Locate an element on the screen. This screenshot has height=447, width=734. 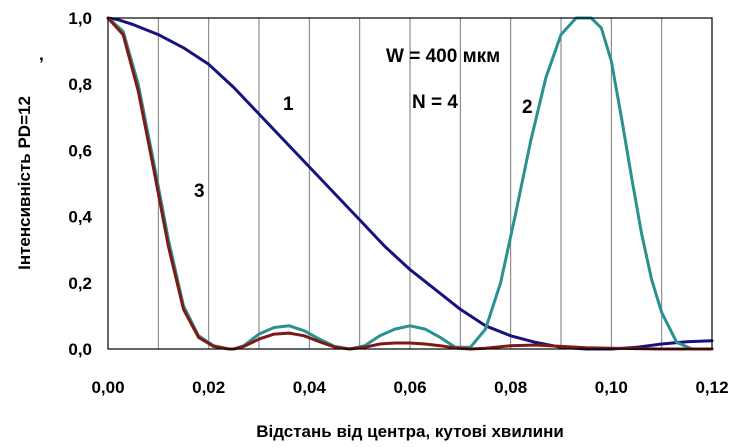
y-axis-title: Інтенсивність PD=12 is located at coordinates (24, 183).